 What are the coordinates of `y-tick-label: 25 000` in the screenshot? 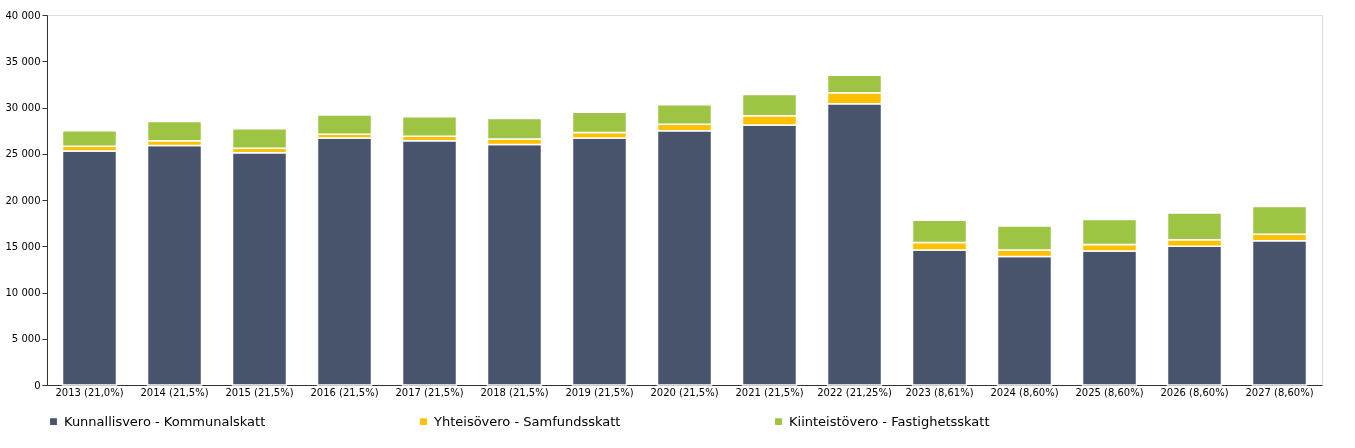 It's located at (23, 154).